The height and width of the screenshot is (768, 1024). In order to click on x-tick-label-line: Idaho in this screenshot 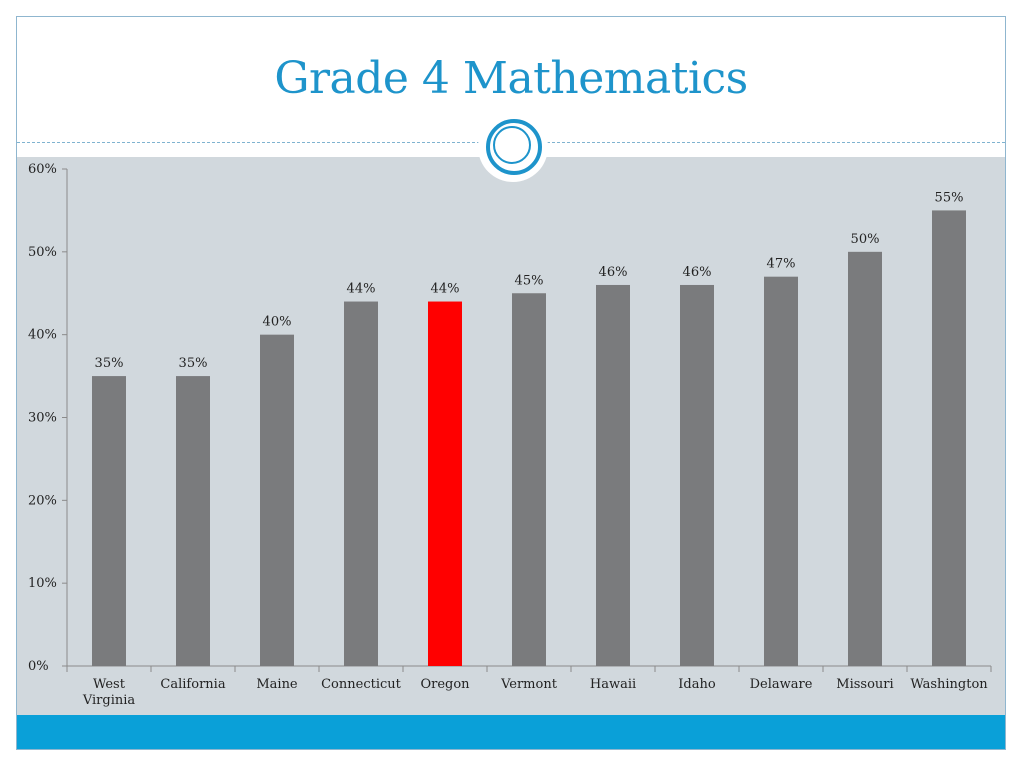, I will do `click(697, 684)`.